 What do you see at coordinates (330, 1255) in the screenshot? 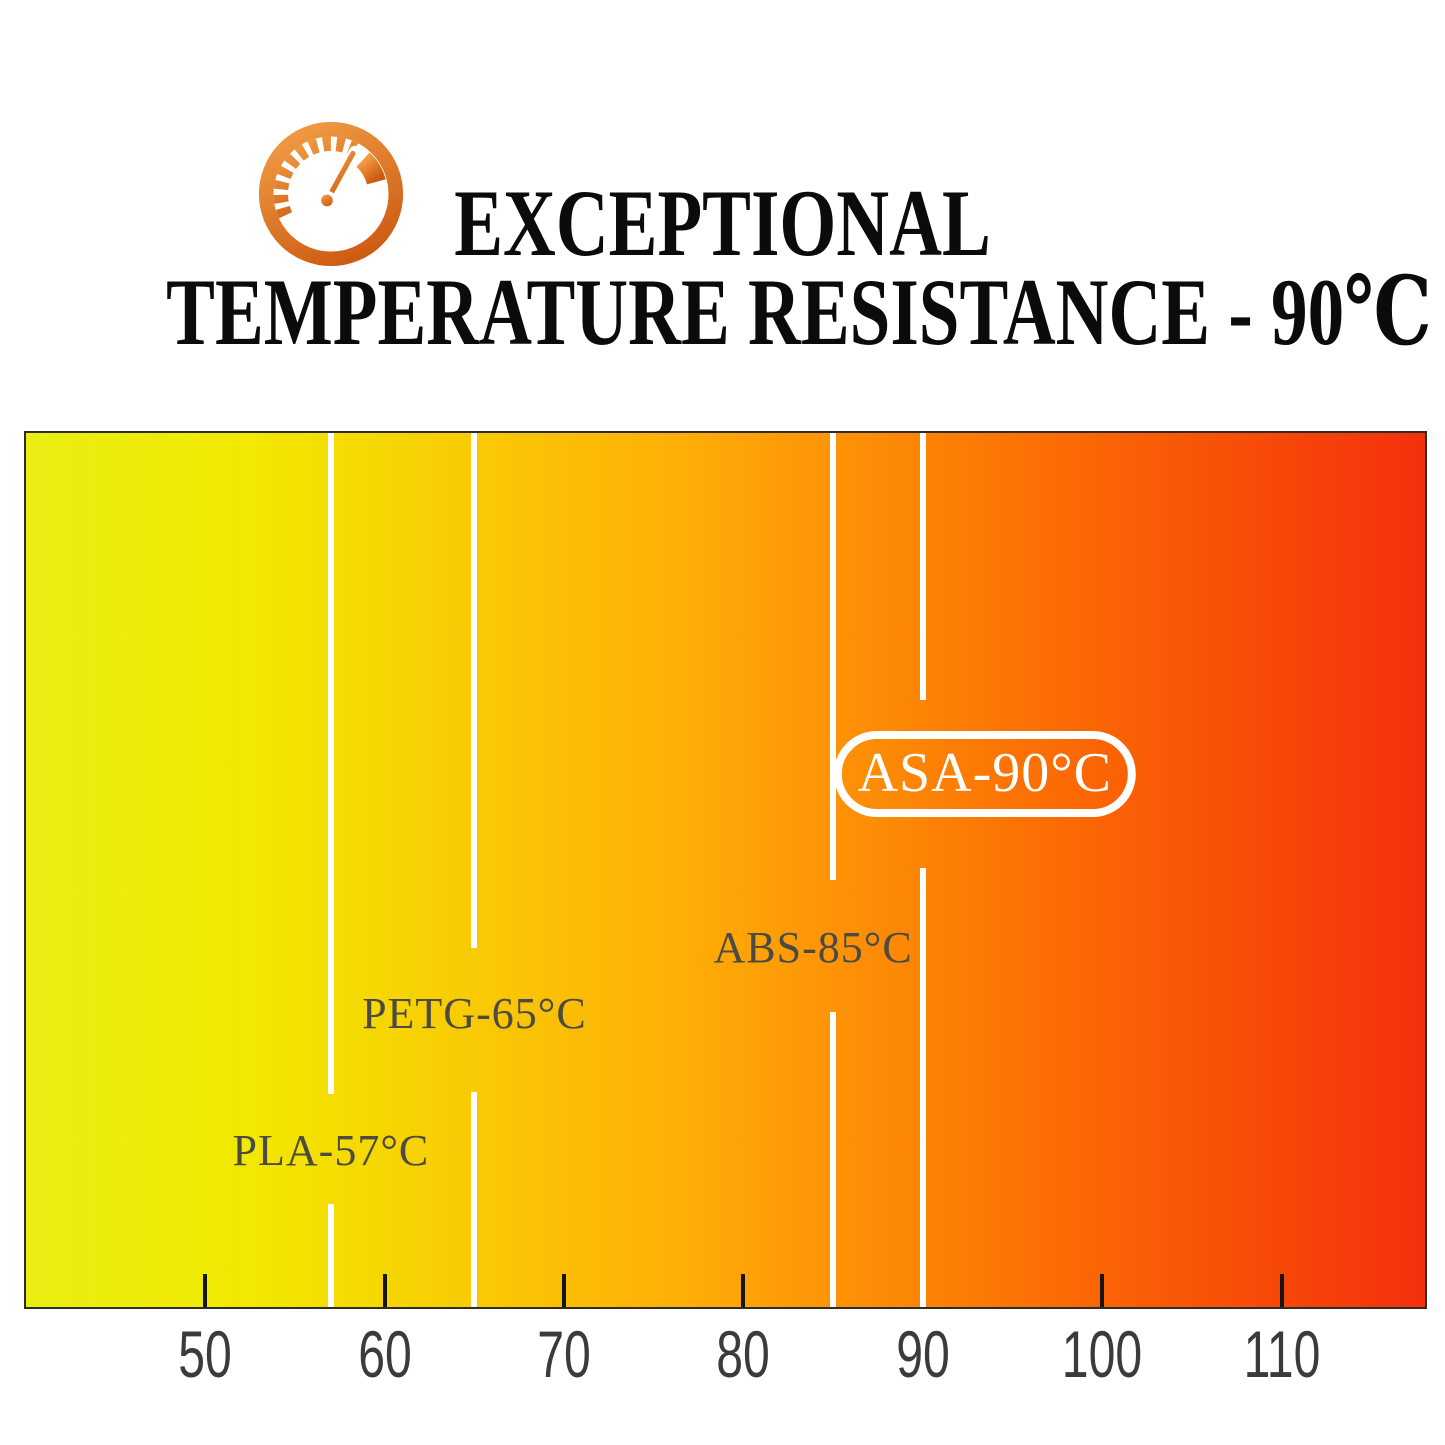
I see `marker-line-bottom-pla` at bounding box center [330, 1255].